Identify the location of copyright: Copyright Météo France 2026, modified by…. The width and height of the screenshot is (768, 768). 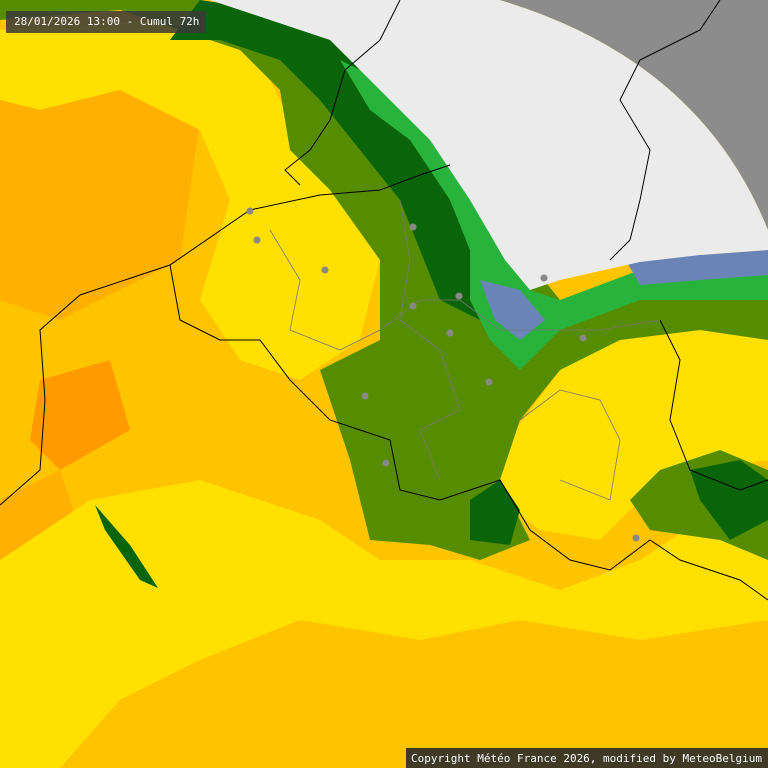
(586, 758).